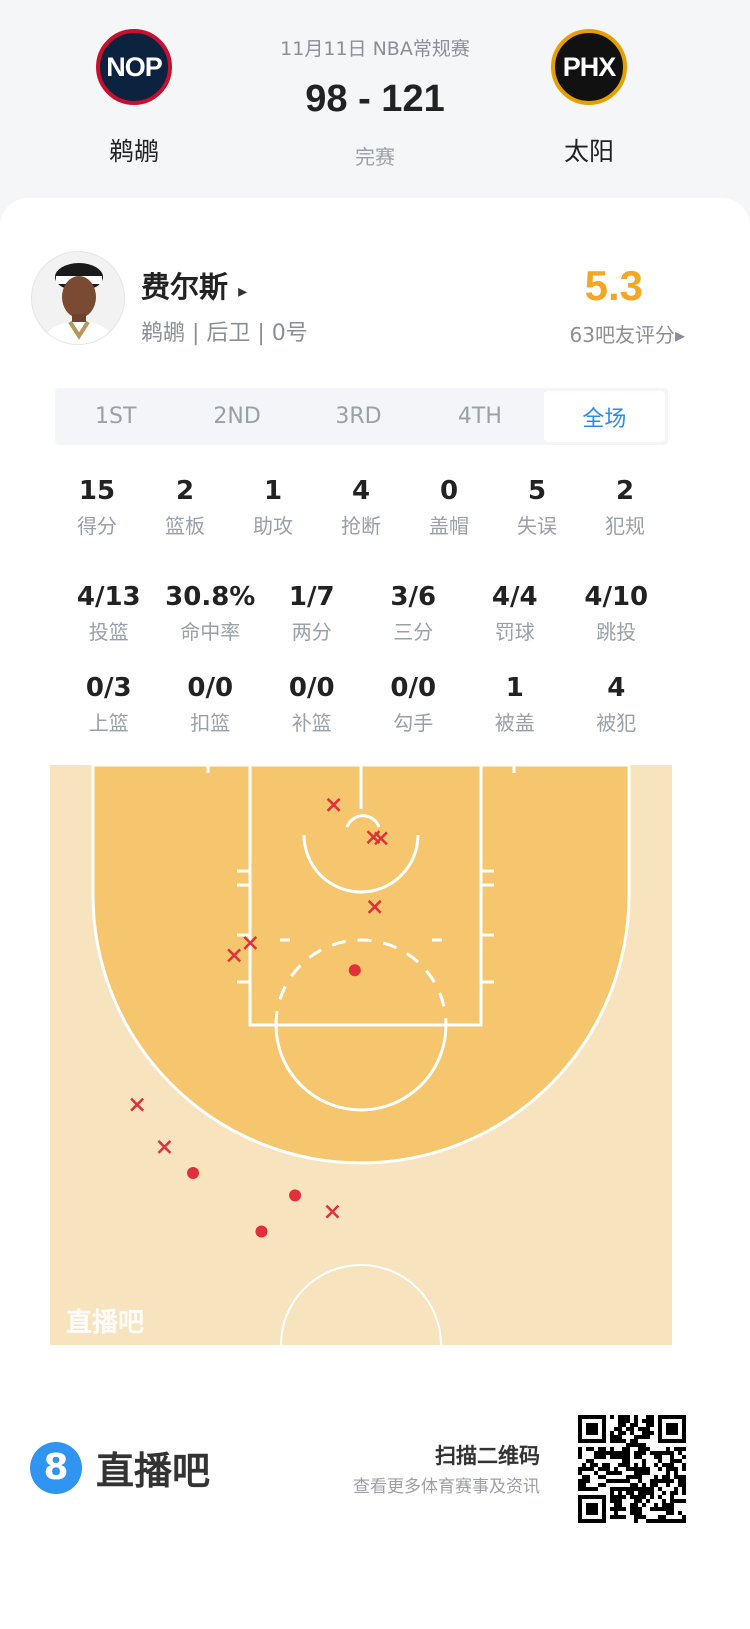  I want to click on tab-1st: 1ST, so click(116, 416).